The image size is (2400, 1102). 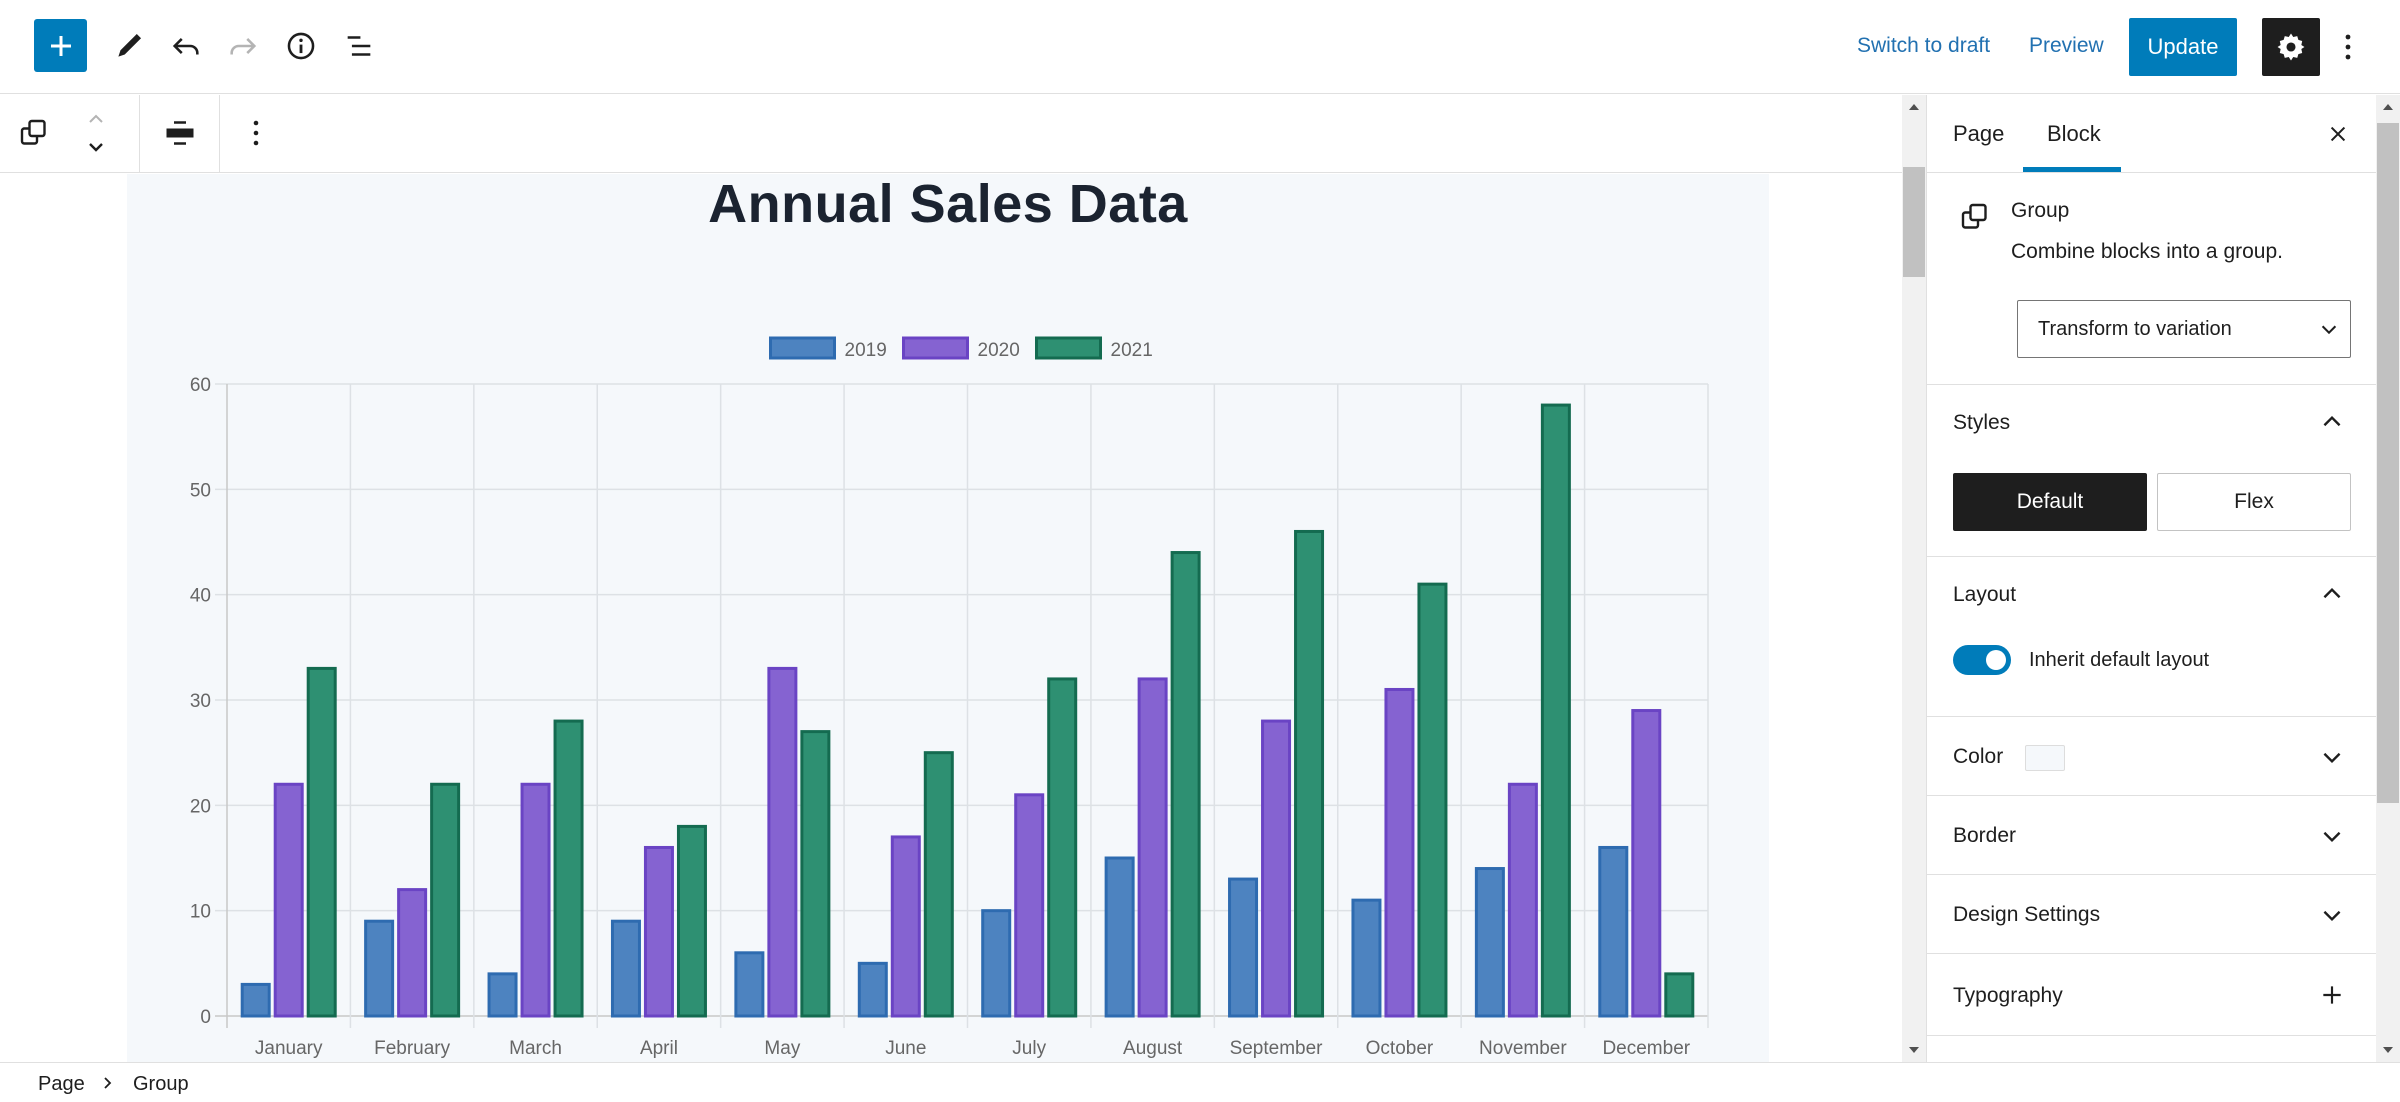 I want to click on editor-scrollbar-thumb, so click(x=1914, y=222).